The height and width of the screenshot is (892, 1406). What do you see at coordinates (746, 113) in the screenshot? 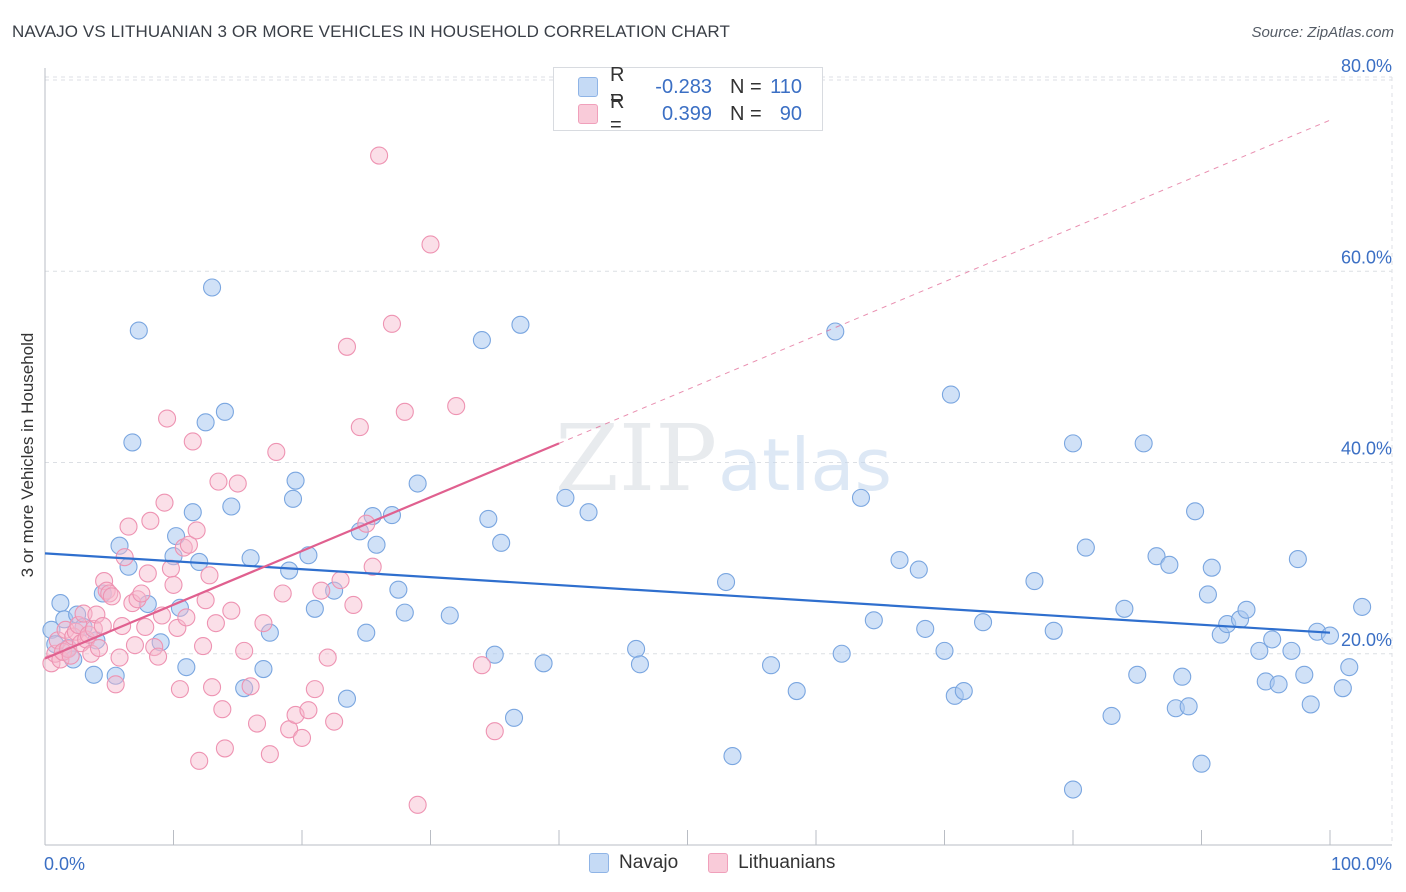
I see `lithuanian-n-label: N =` at bounding box center [746, 113].